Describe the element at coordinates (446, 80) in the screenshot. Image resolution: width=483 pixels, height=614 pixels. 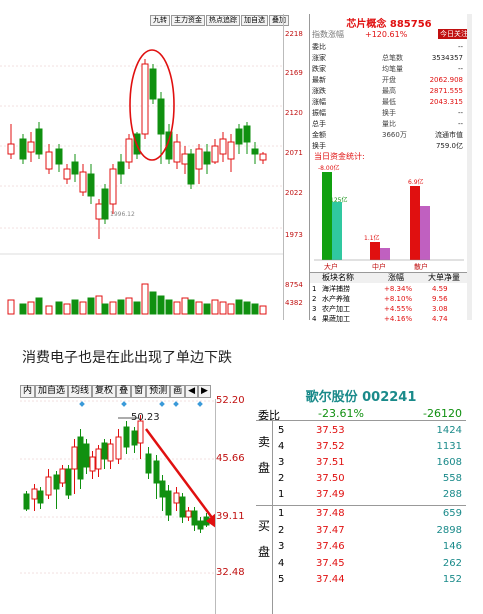
I see `top-row-value: 2062.908` at that location.